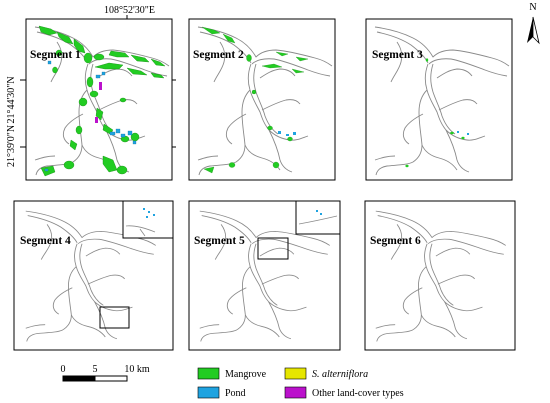 The width and height of the screenshot is (550, 403). I want to click on legend-item-mangrove: Mangrove, so click(232, 373).